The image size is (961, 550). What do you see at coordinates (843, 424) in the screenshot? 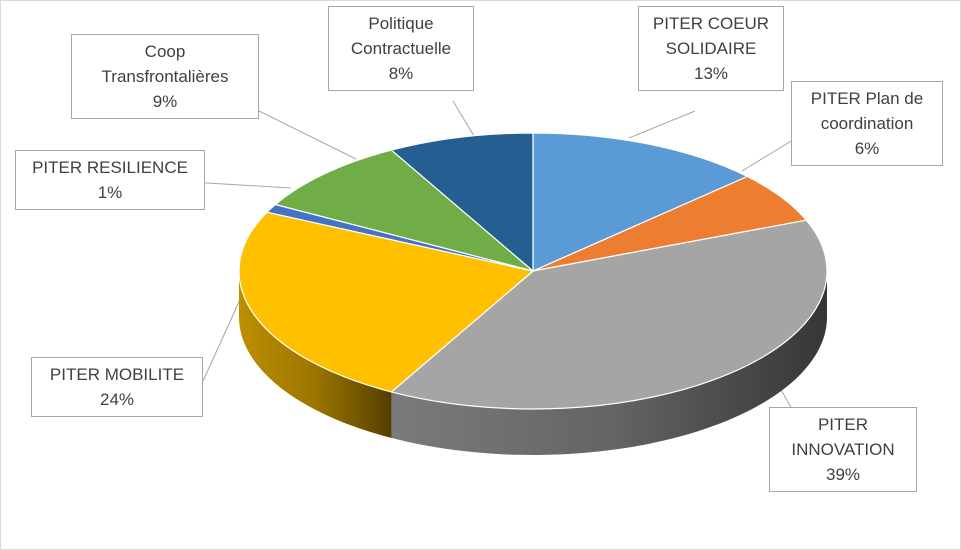
I see `slice-label-line: PITER` at bounding box center [843, 424].